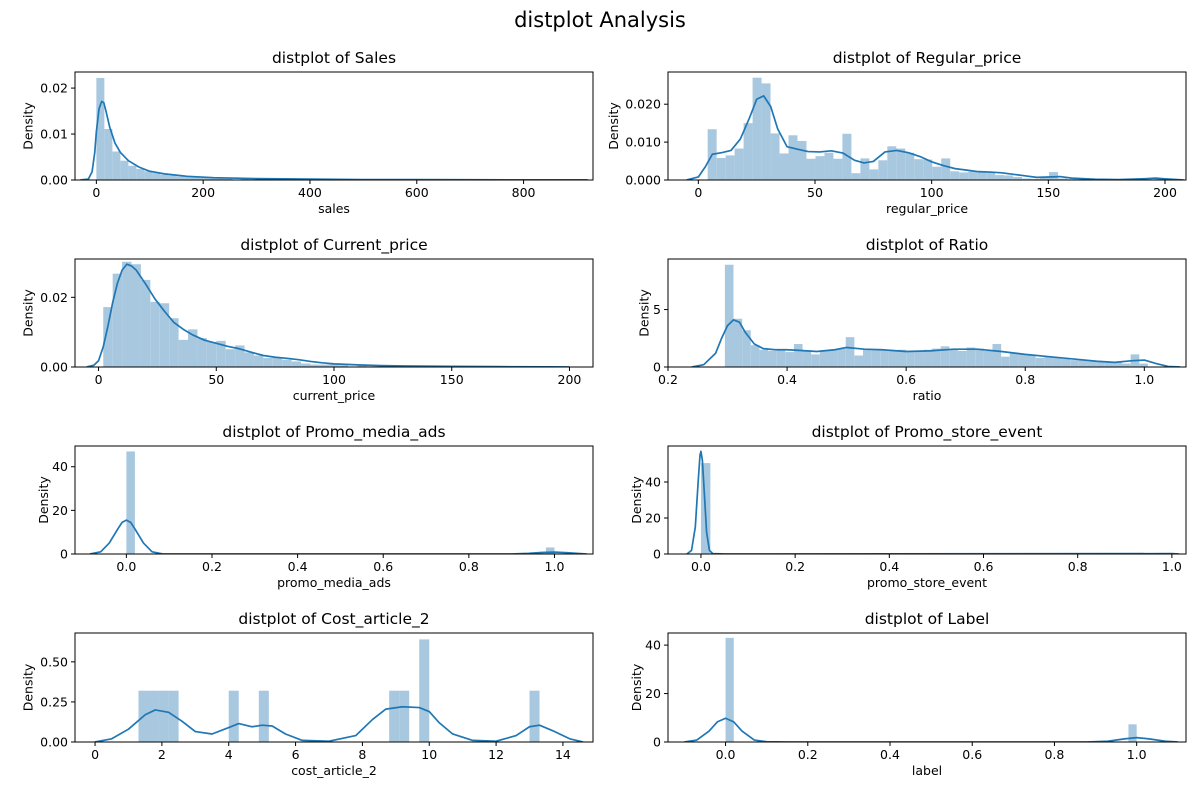 The height and width of the screenshot is (800, 1200). I want to click on x-tick-label: 400, so click(310, 192).